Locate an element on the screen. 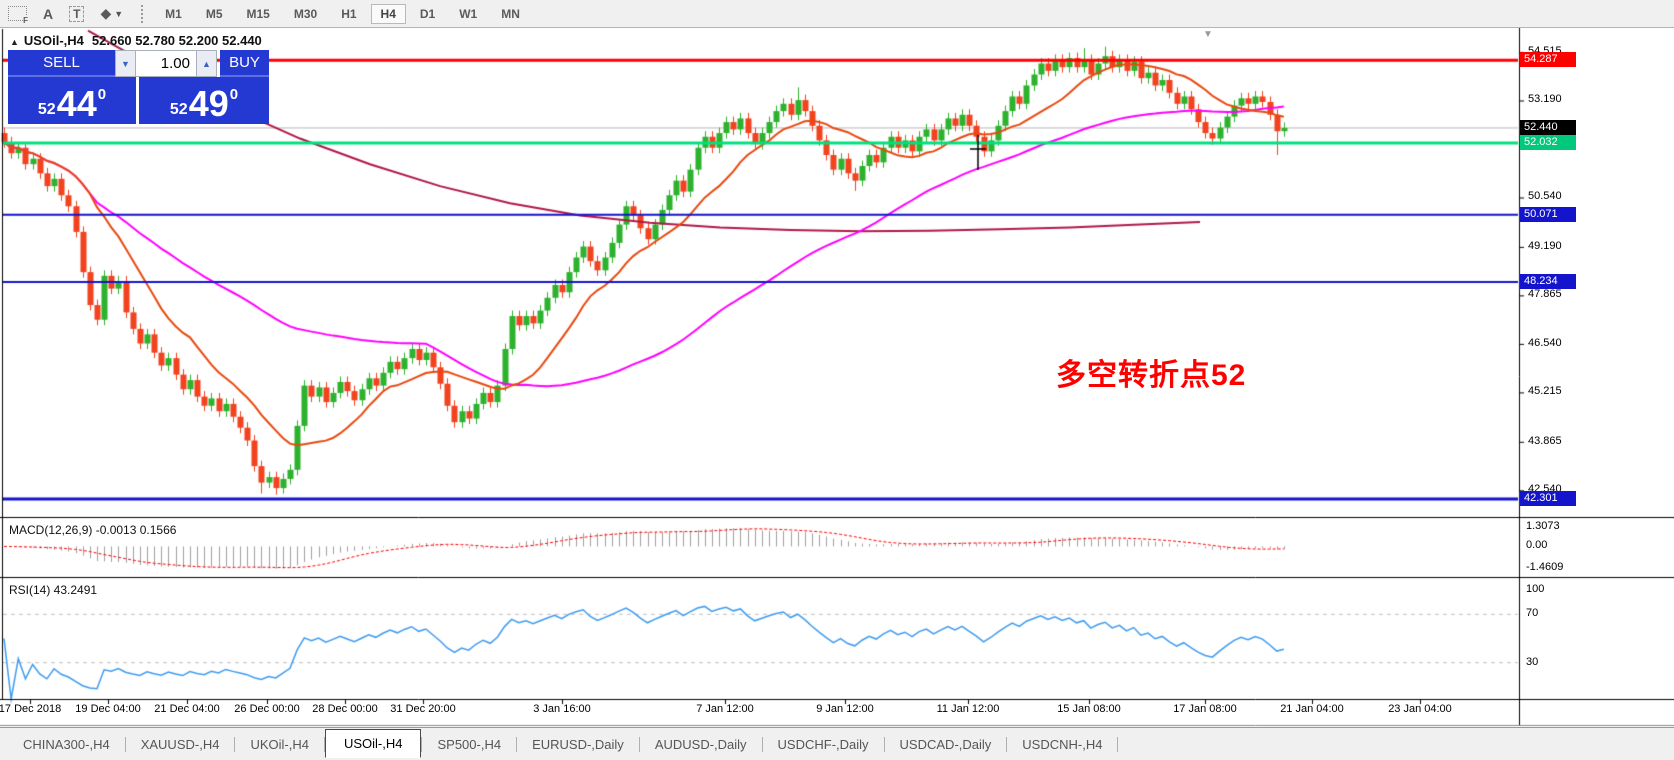 This screenshot has width=1674, height=760. timeframe-h4: H4 is located at coordinates (388, 13).